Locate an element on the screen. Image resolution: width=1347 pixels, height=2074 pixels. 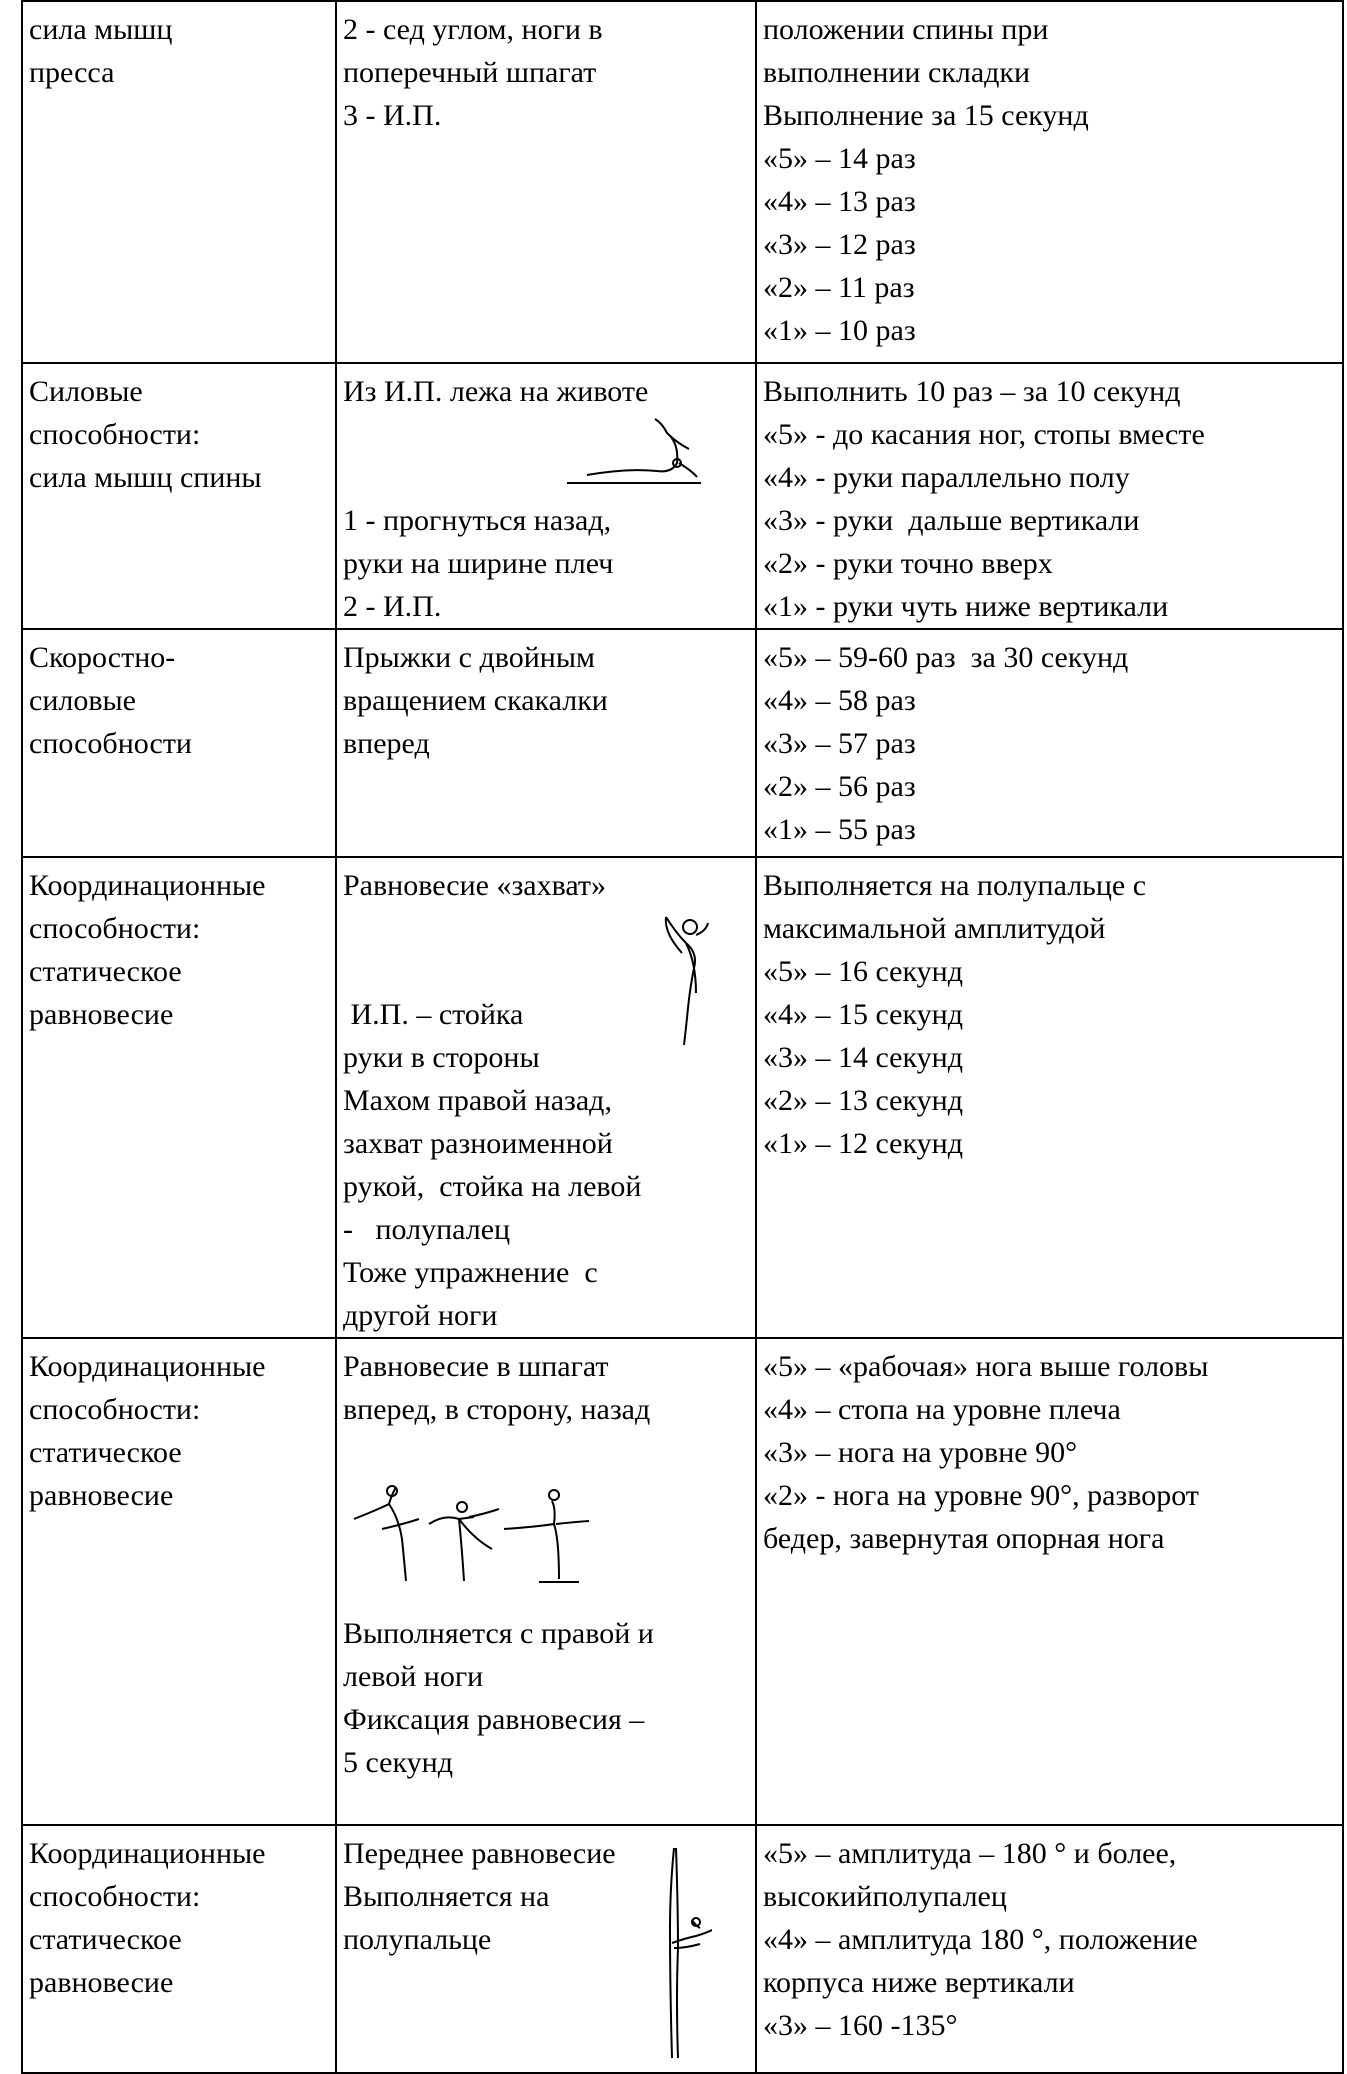
cell-line: «2» – 11 раз is located at coordinates (839, 287).